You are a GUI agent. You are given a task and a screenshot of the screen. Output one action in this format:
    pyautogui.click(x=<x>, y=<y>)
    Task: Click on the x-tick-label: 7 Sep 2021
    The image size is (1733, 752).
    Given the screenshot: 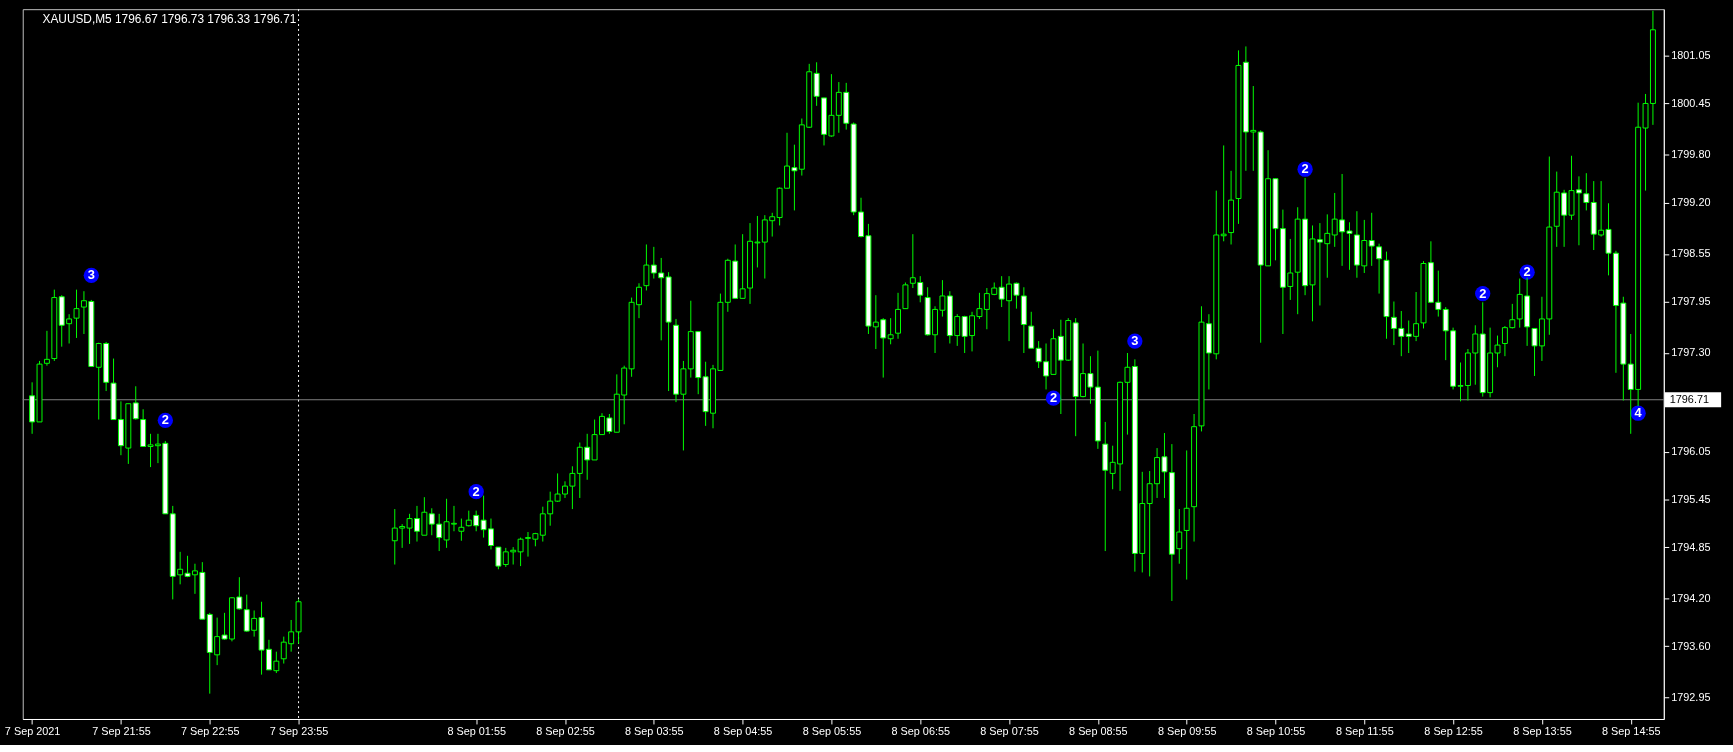 What is the action you would take?
    pyautogui.click(x=32, y=731)
    